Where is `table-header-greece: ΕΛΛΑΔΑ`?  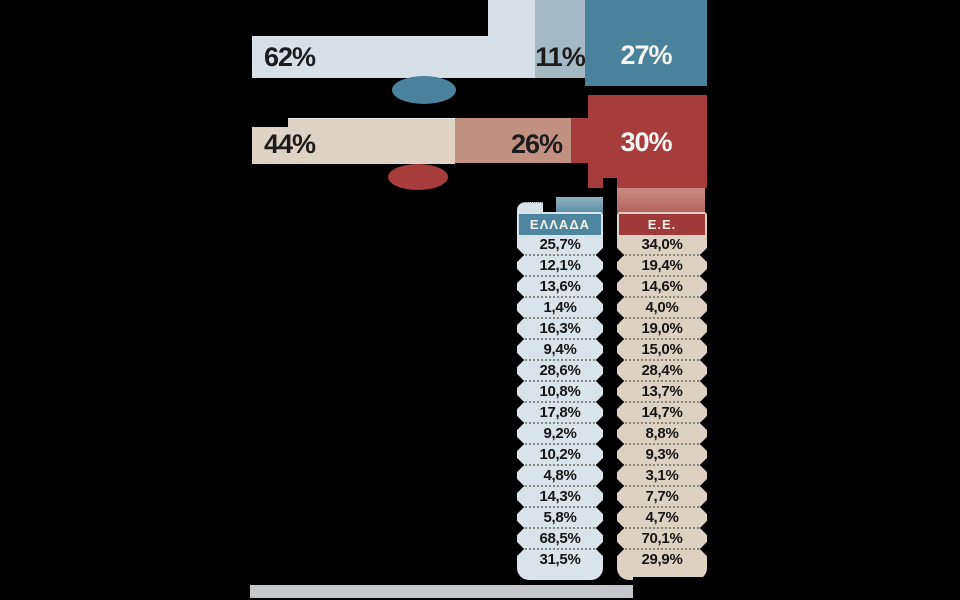 table-header-greece: ΕΛΛΑΔΑ is located at coordinates (560, 224).